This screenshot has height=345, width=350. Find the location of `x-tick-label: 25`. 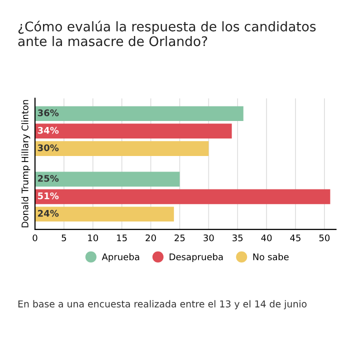

x-tick-label: 25 is located at coordinates (179, 238).